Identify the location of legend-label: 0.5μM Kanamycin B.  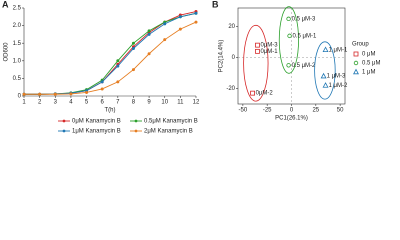
(171, 122).